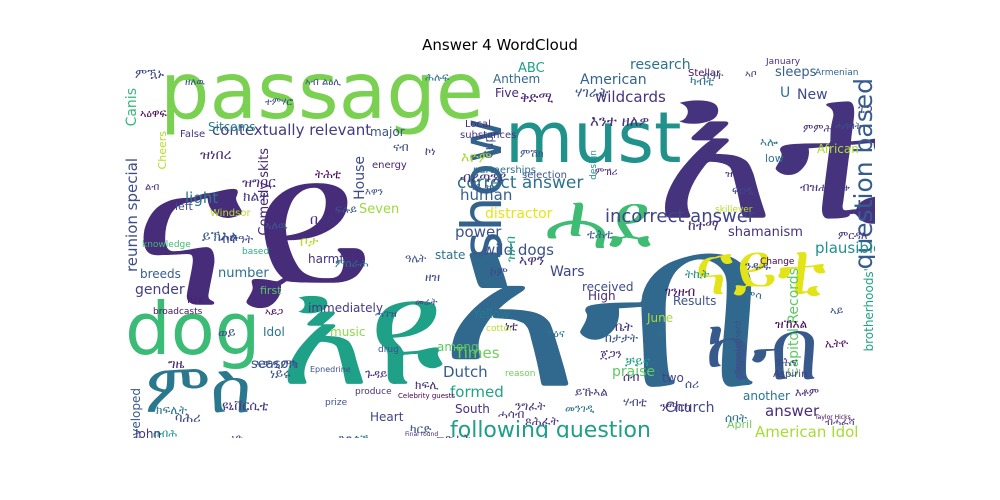 The height and width of the screenshot is (500, 1000). Describe the element at coordinates (765, 232) in the screenshot. I see `cloud-word: shamanism` at that location.